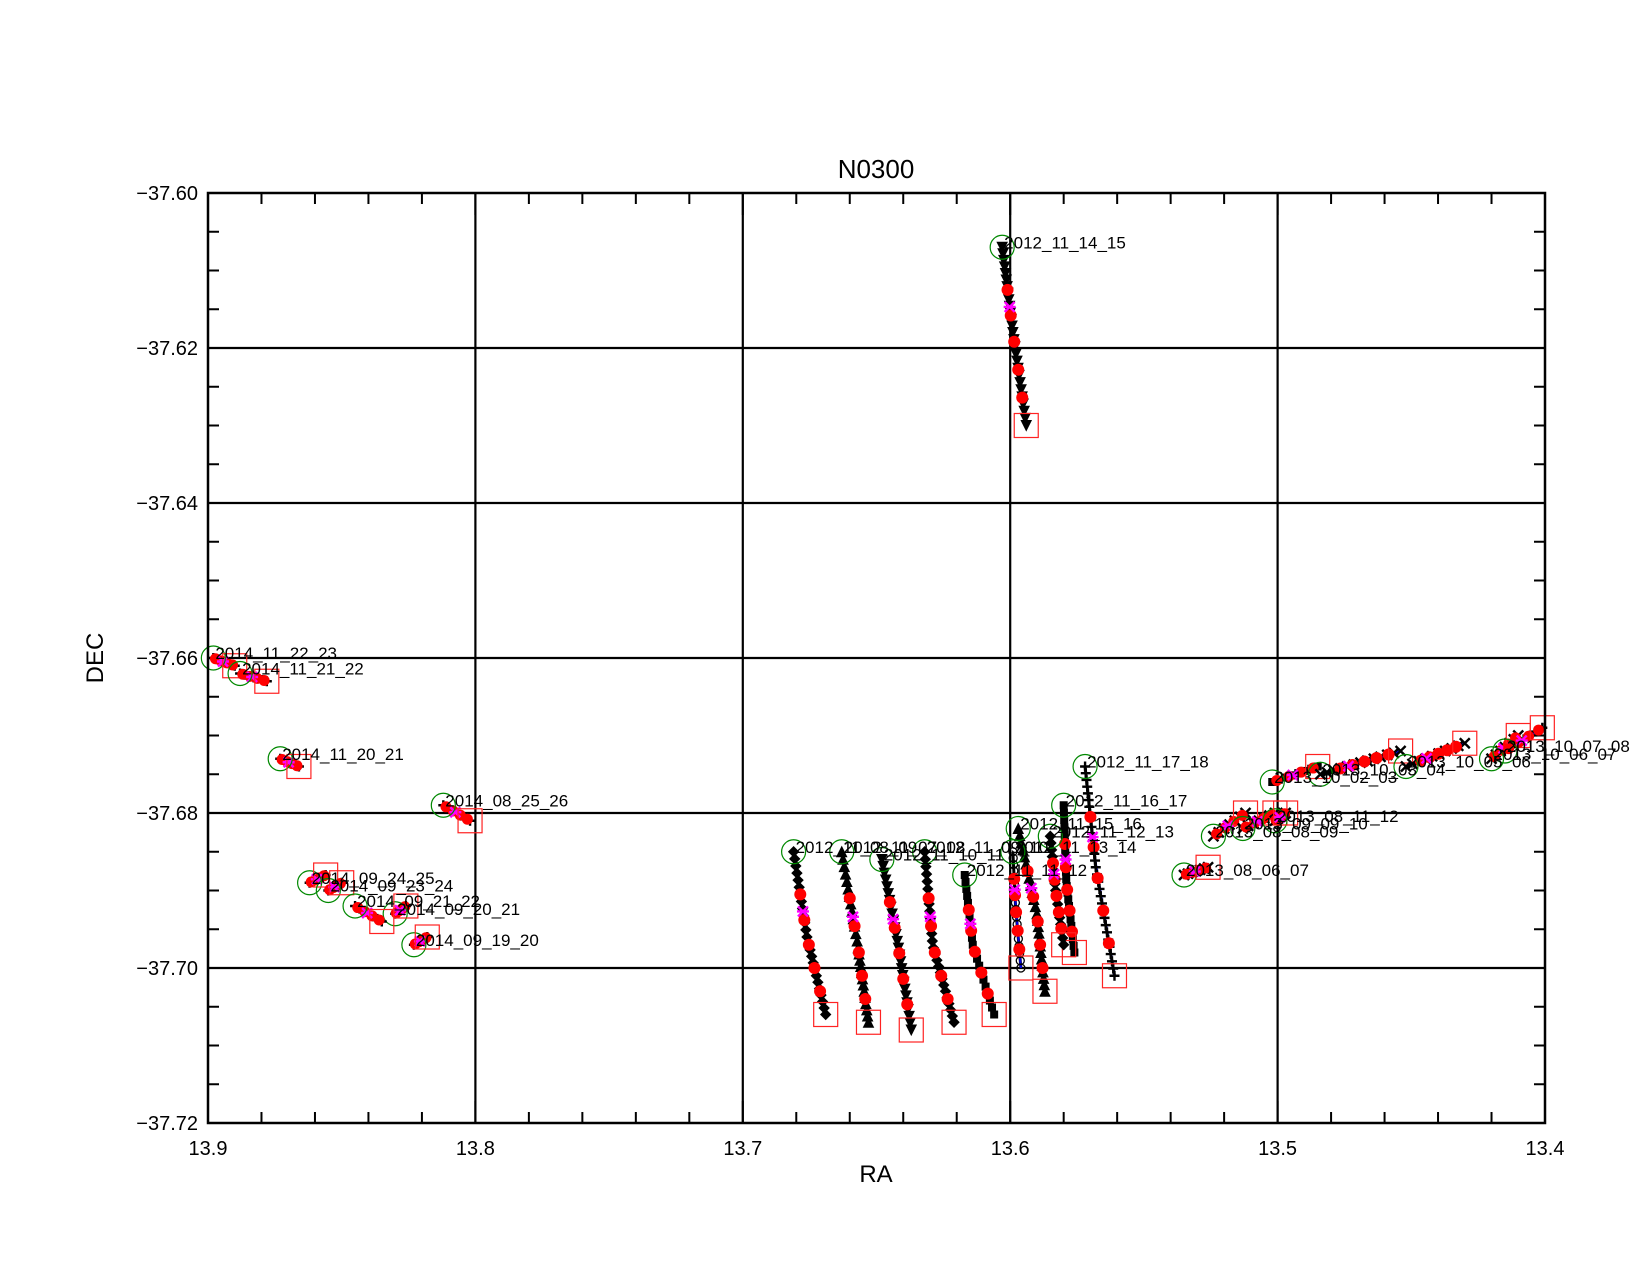  What do you see at coordinates (1338, 816) in the screenshot?
I see `track-label: 2013_08_11_12` at bounding box center [1338, 816].